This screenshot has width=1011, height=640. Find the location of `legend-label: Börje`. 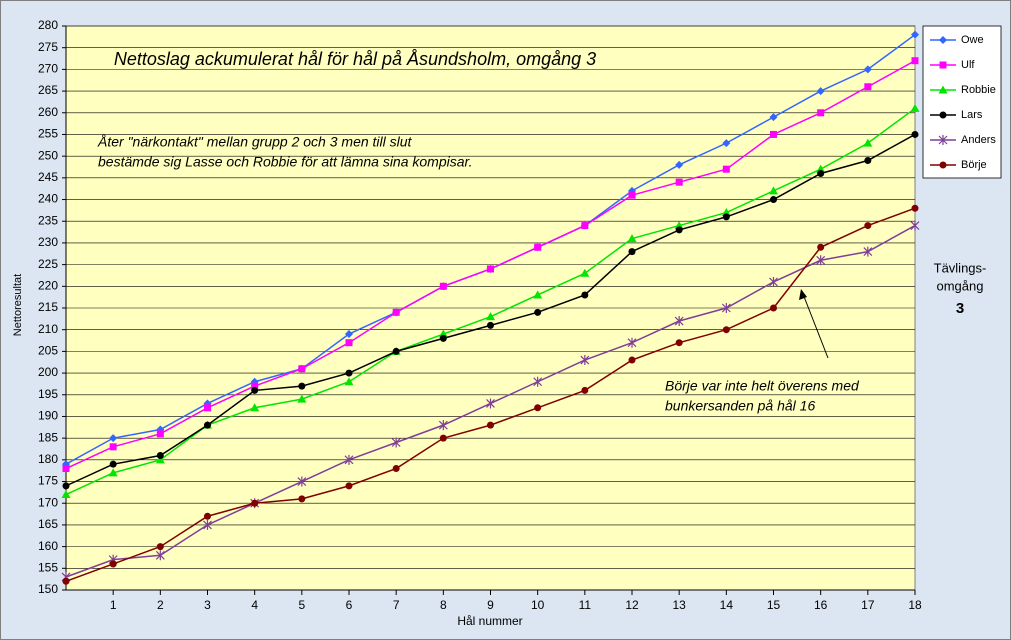

legend-label: Börje is located at coordinates (974, 165).